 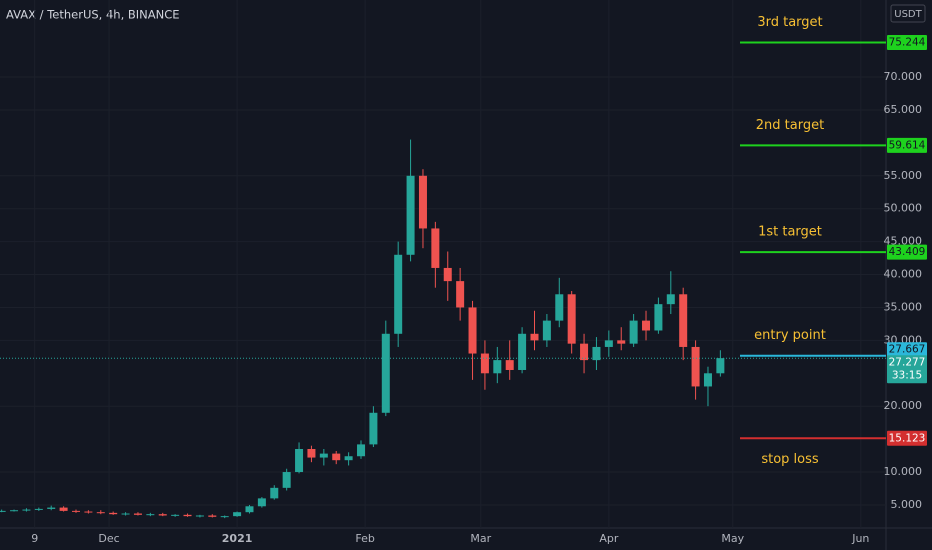 I want to click on y-tick-label: 35.000, so click(x=903, y=306).